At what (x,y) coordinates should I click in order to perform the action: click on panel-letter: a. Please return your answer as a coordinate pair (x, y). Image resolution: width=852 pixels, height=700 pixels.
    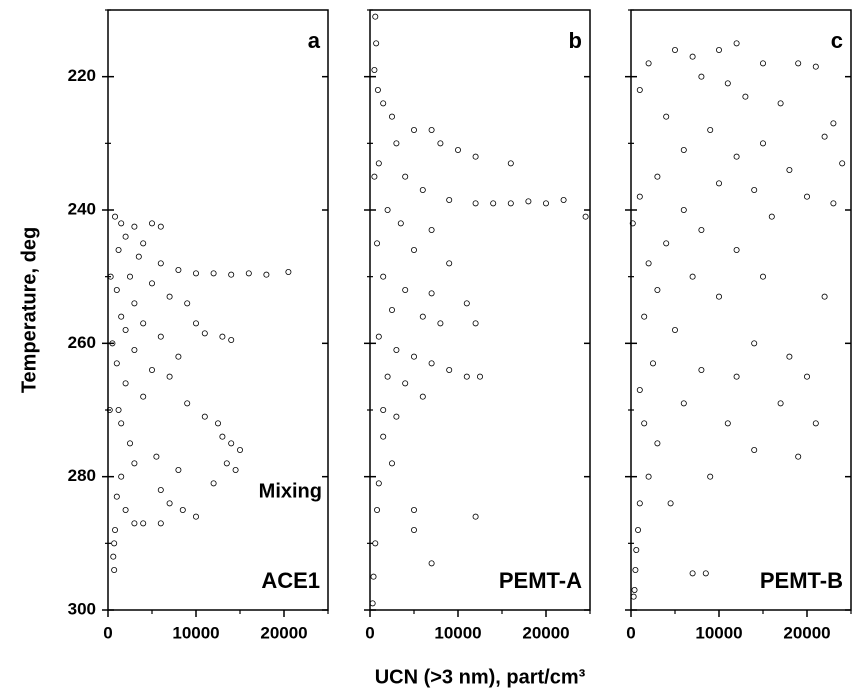
    Looking at the image, I should click on (314, 40).